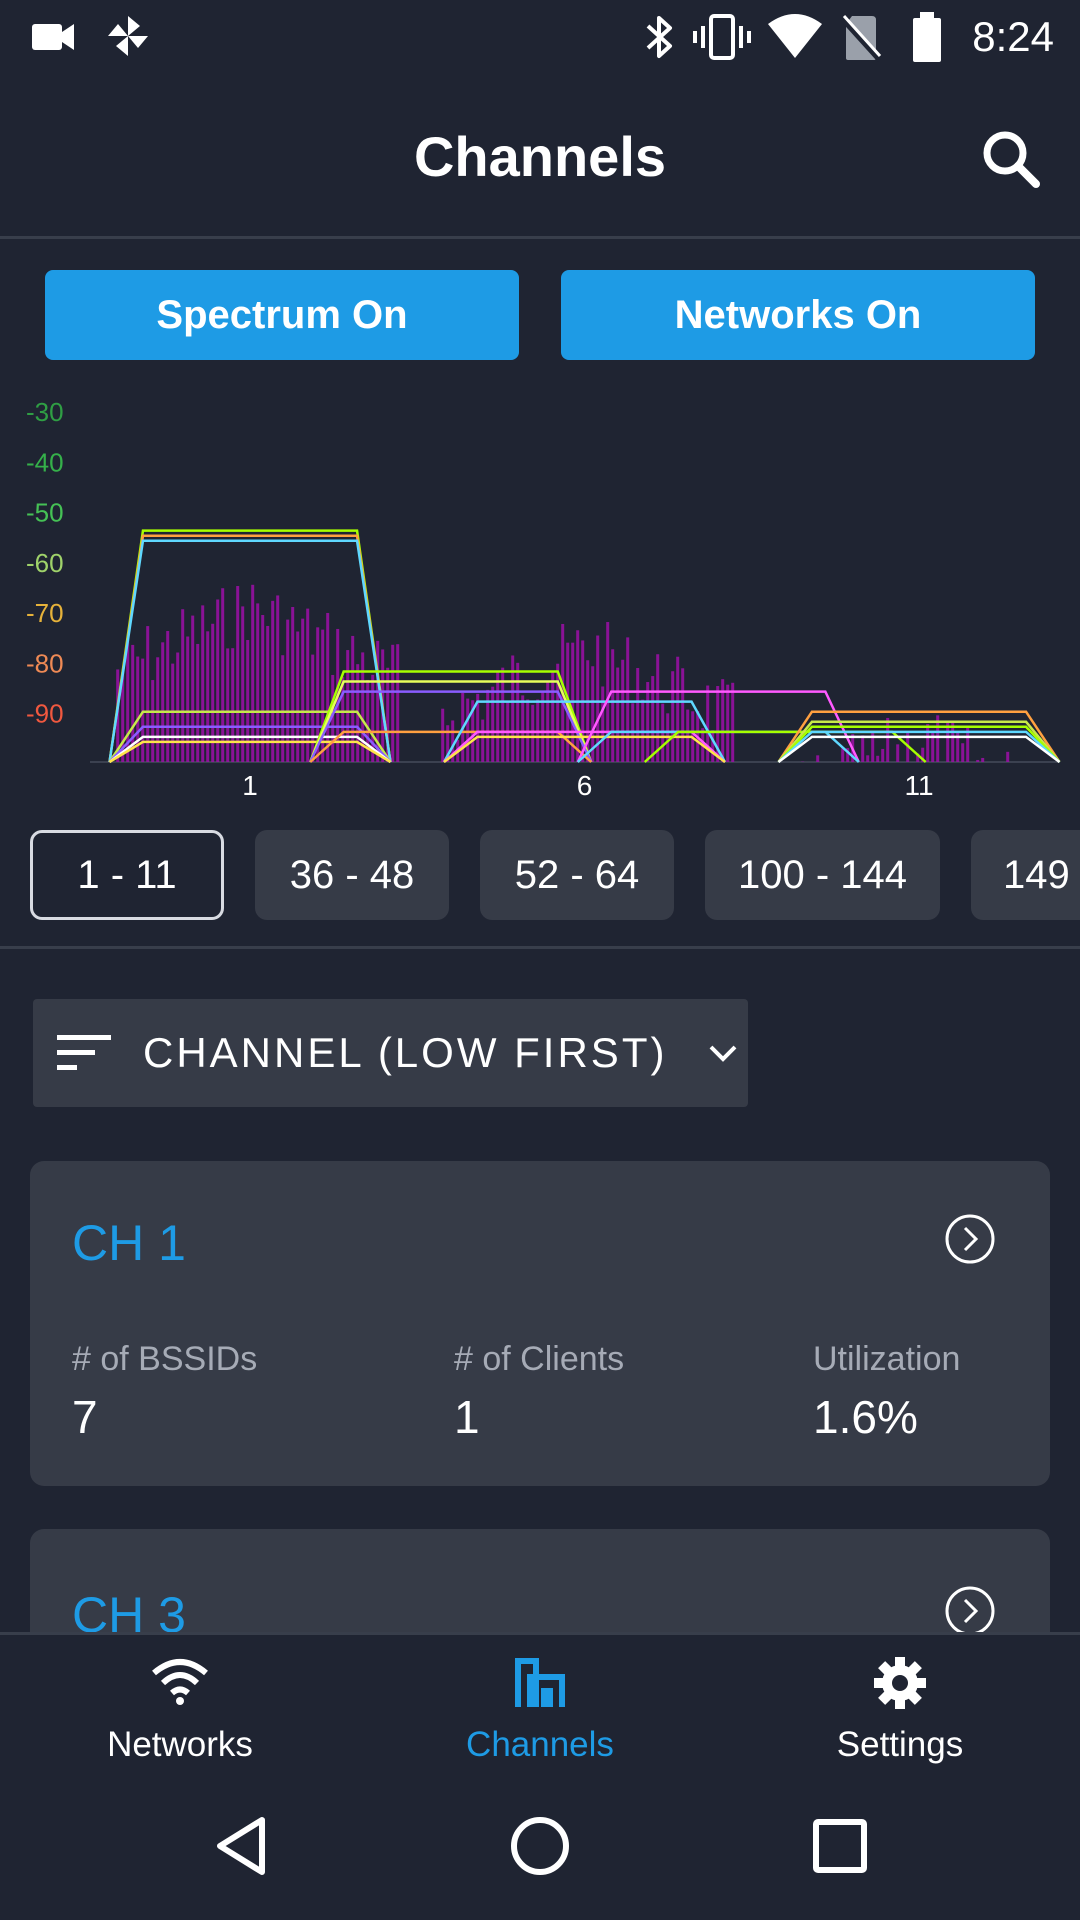 Image resolution: width=1080 pixels, height=1920 pixels. Describe the element at coordinates (918, 785) in the screenshot. I see `x-tick-label: 11` at that location.